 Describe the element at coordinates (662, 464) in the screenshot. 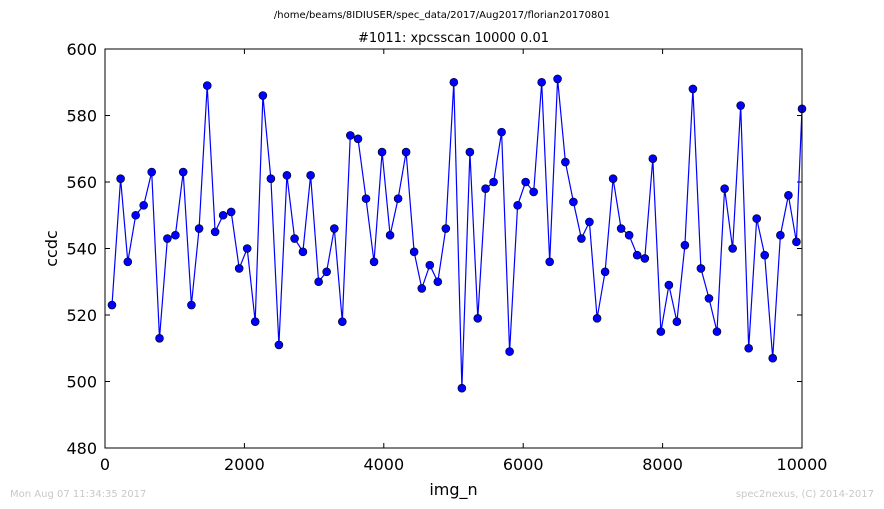

I see `x-tick-label: 8000` at that location.